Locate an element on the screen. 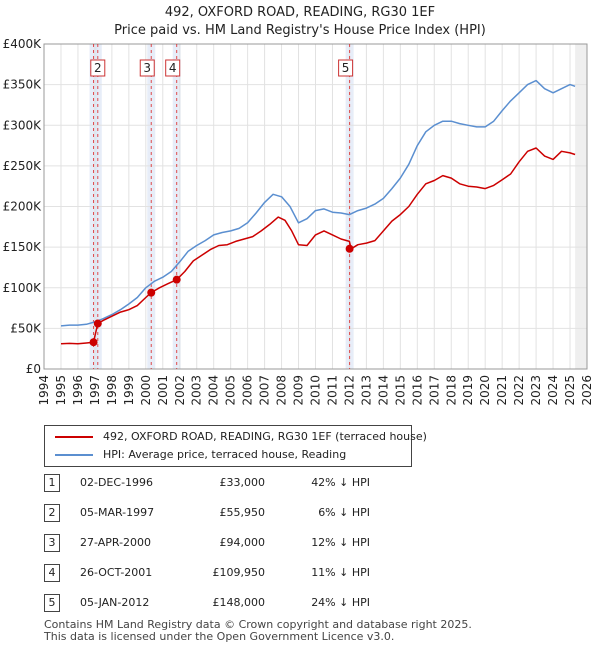  x-tick-label: 2017 is located at coordinates (434, 390).